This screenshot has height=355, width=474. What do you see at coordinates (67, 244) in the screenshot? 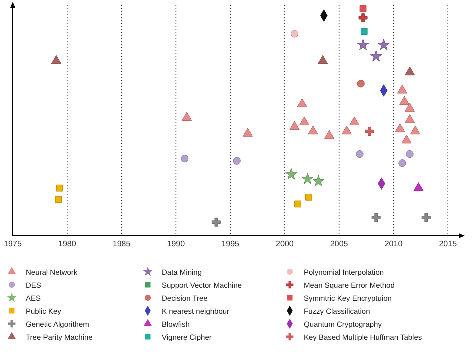
I see `x-tick-label: 1980` at bounding box center [67, 244].